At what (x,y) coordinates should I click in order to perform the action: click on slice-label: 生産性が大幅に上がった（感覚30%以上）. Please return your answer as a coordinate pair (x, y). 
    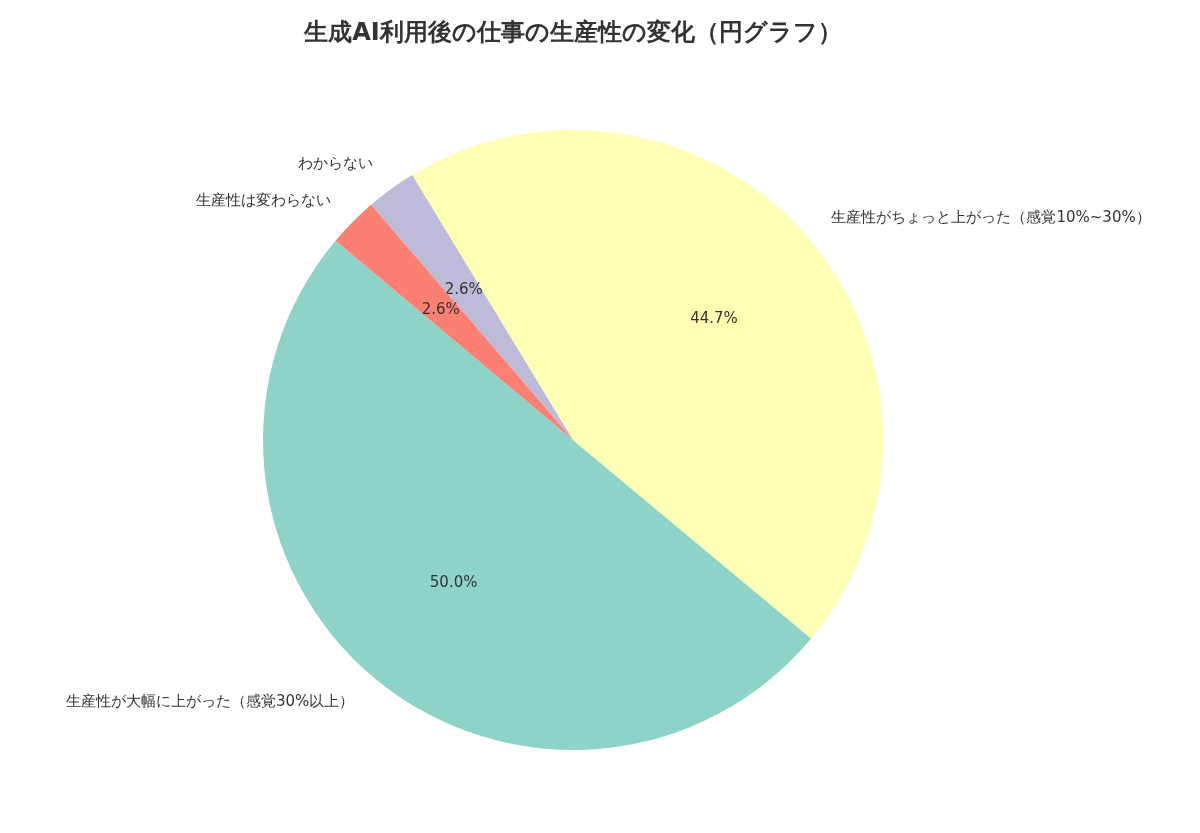
    Looking at the image, I should click on (210, 701).